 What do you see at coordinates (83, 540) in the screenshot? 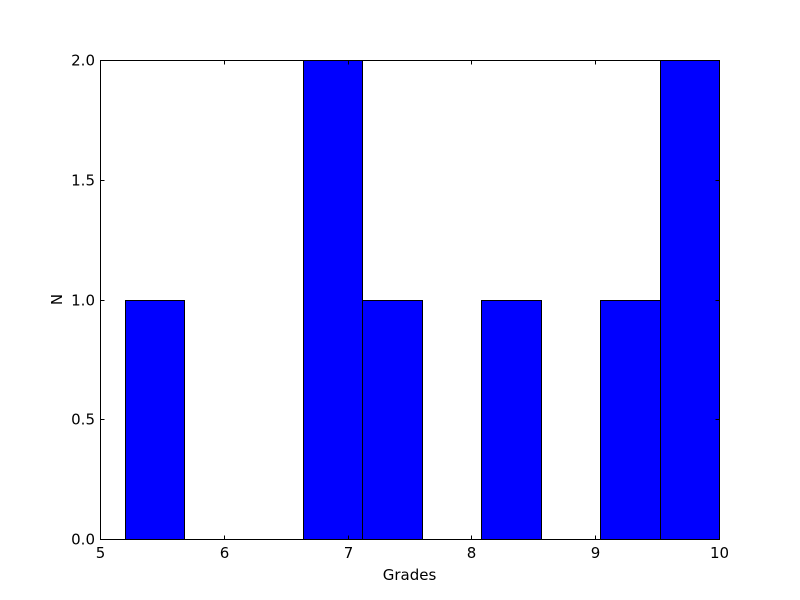
I see `y-tick-label: 0.0` at bounding box center [83, 540].